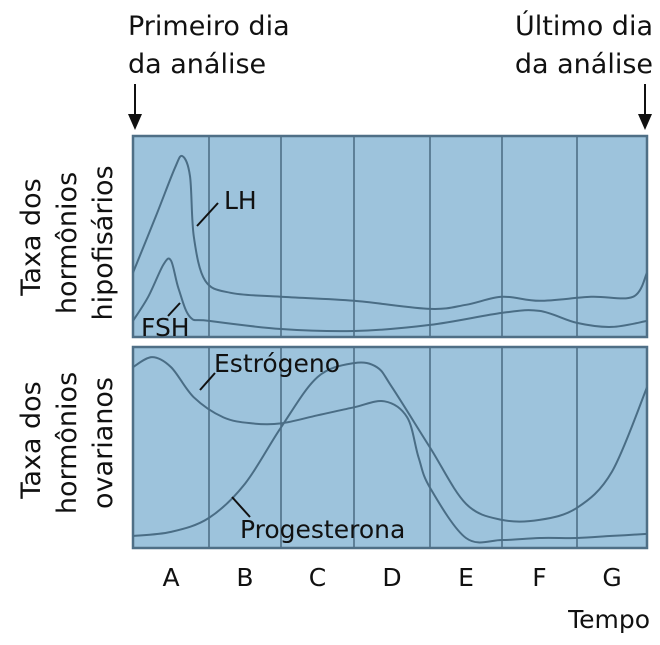 Image resolution: width=660 pixels, height=645 pixels. I want to click on last-day-label-line1: Último dia, so click(584, 26).